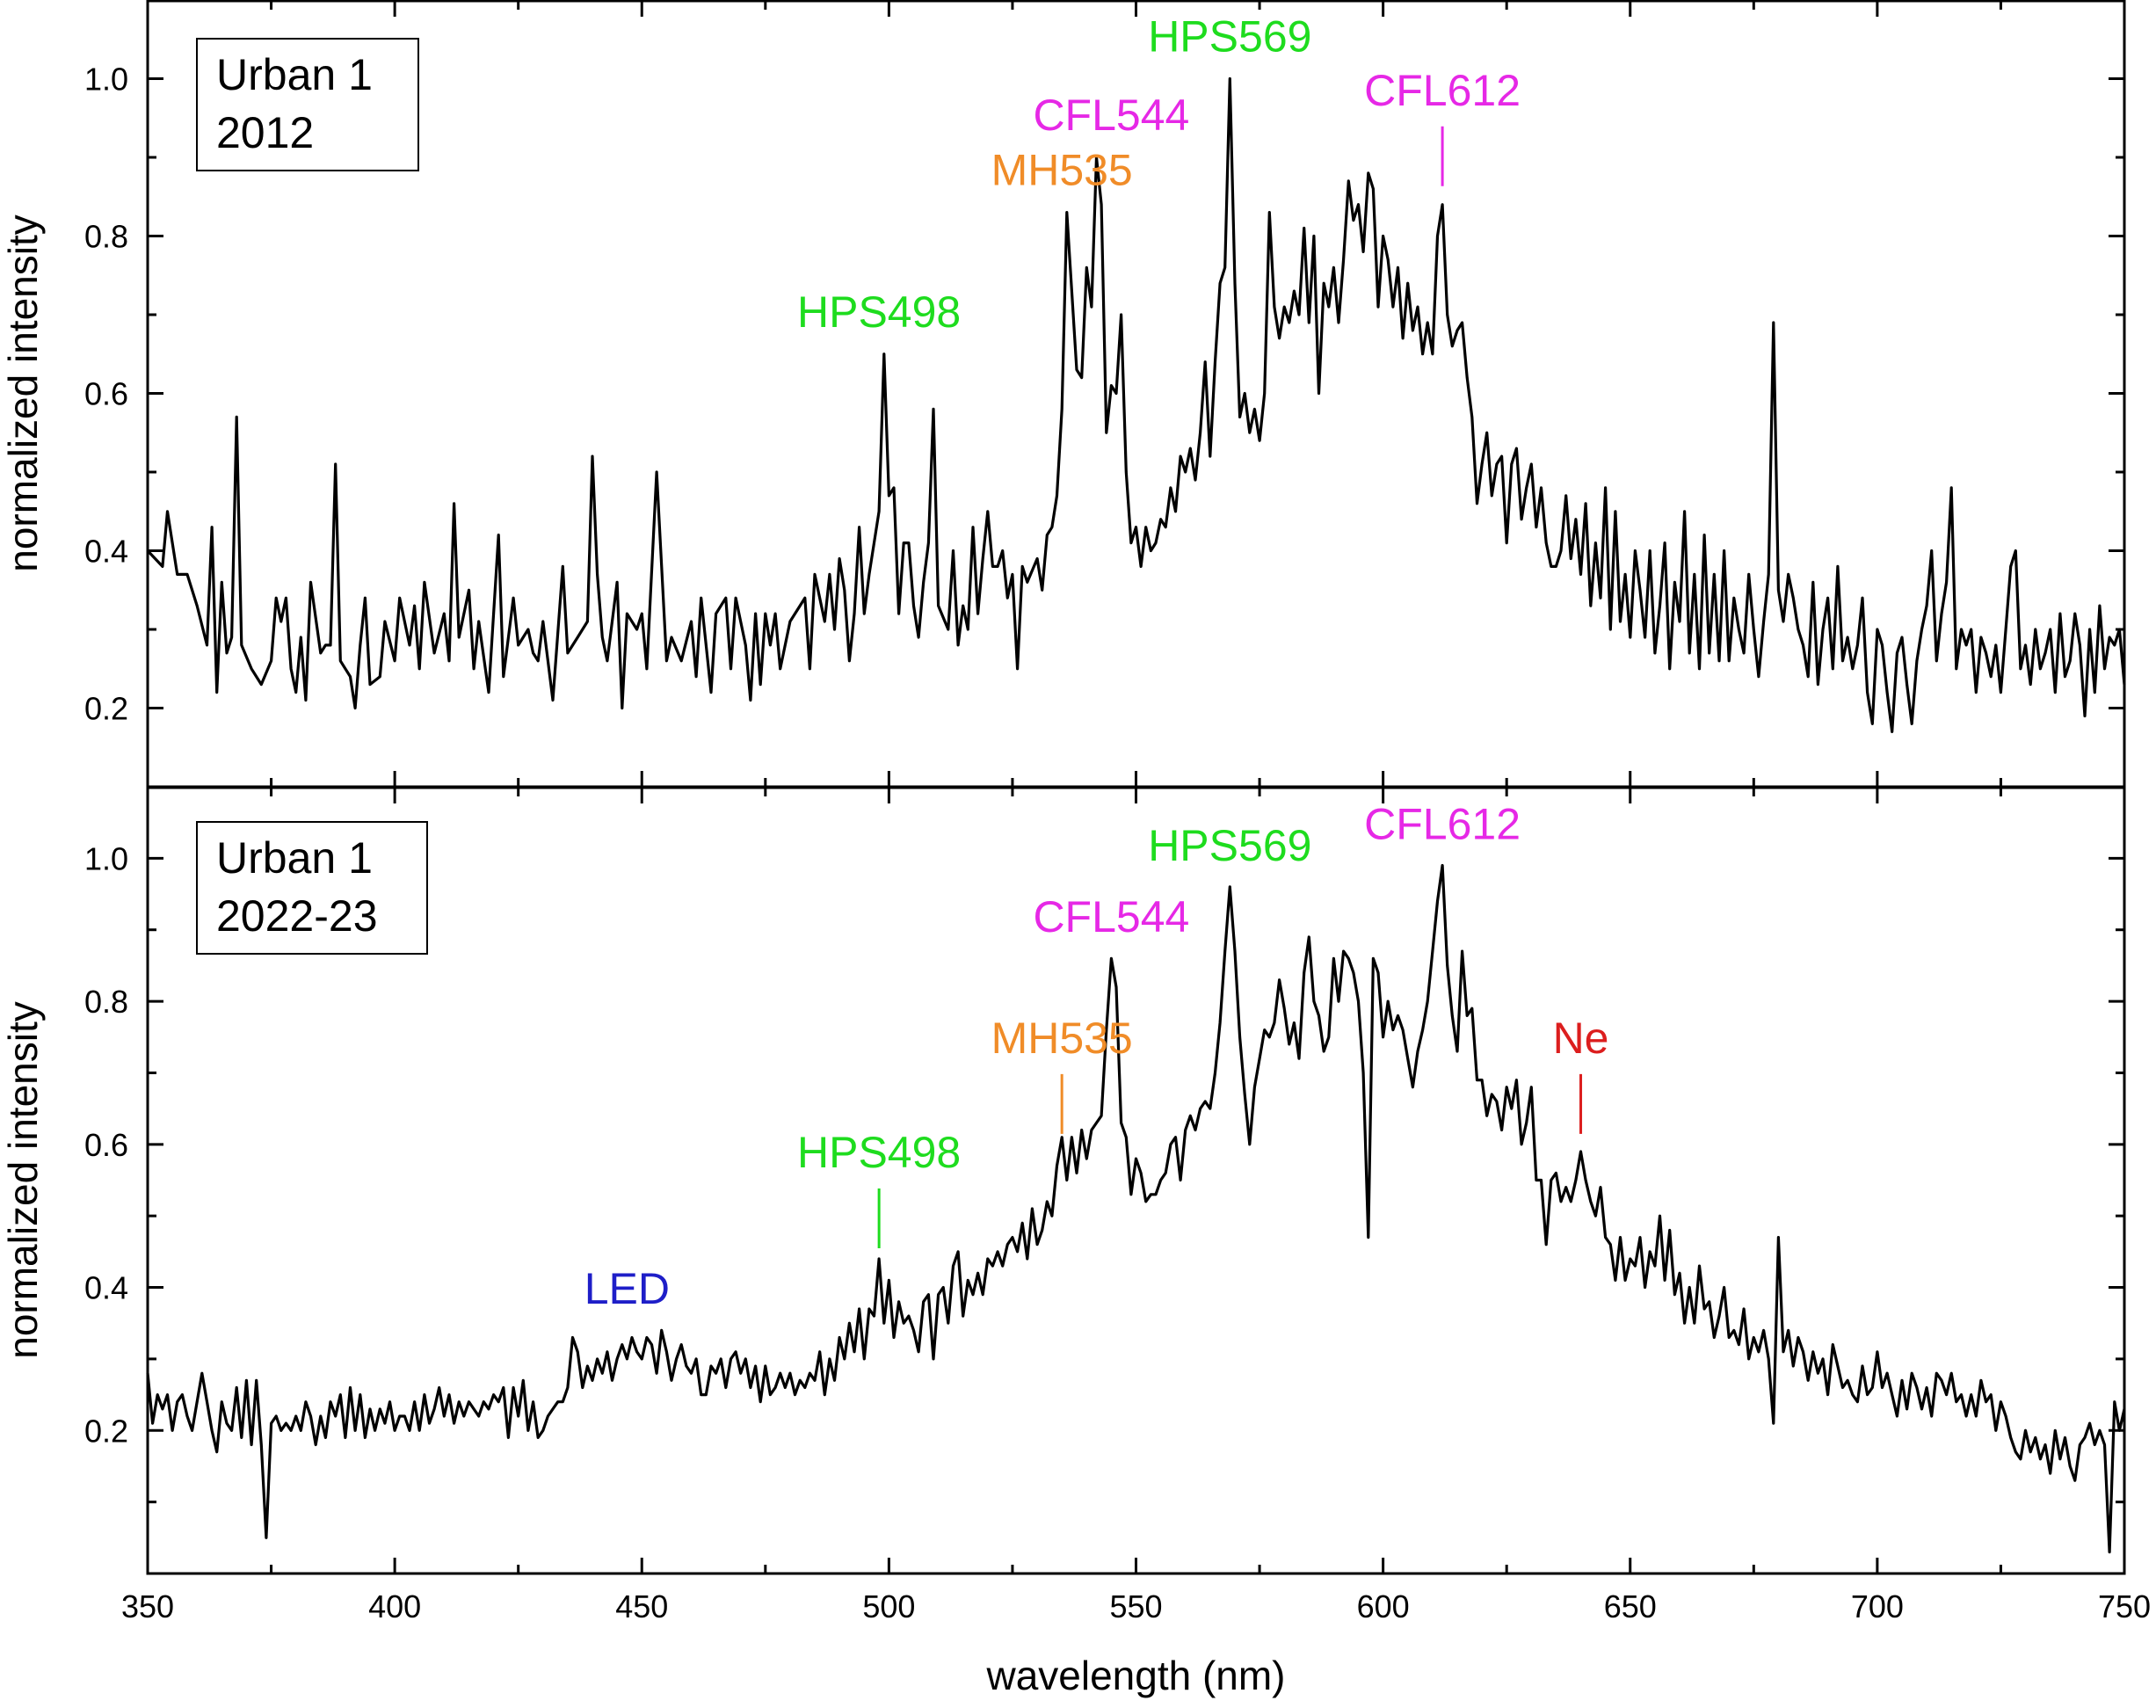  Describe the element at coordinates (2124, 1606) in the screenshot. I see `x-tick-label: 750` at that location.